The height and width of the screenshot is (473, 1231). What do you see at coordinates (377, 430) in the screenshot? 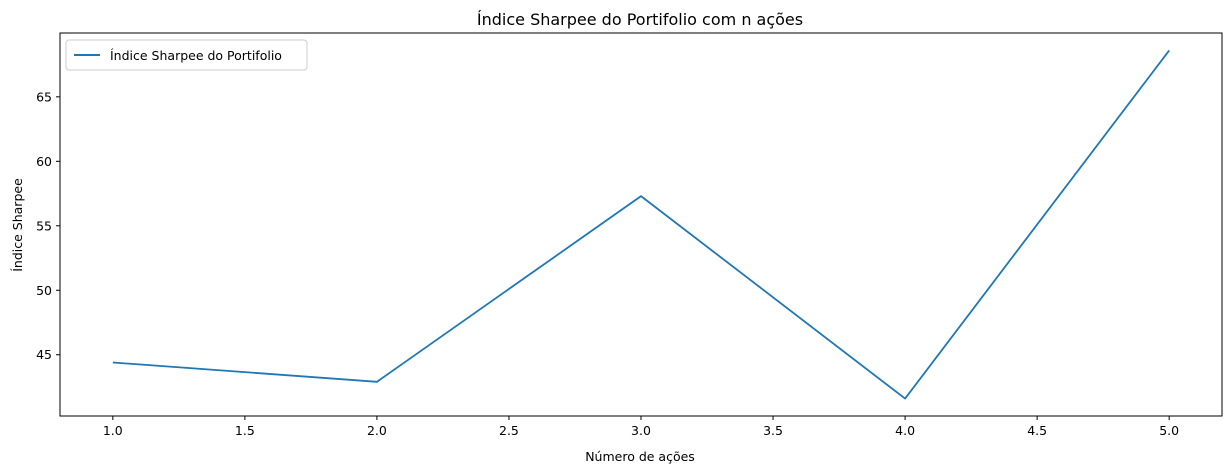
I see `x-tick-label: 2.0` at bounding box center [377, 430].